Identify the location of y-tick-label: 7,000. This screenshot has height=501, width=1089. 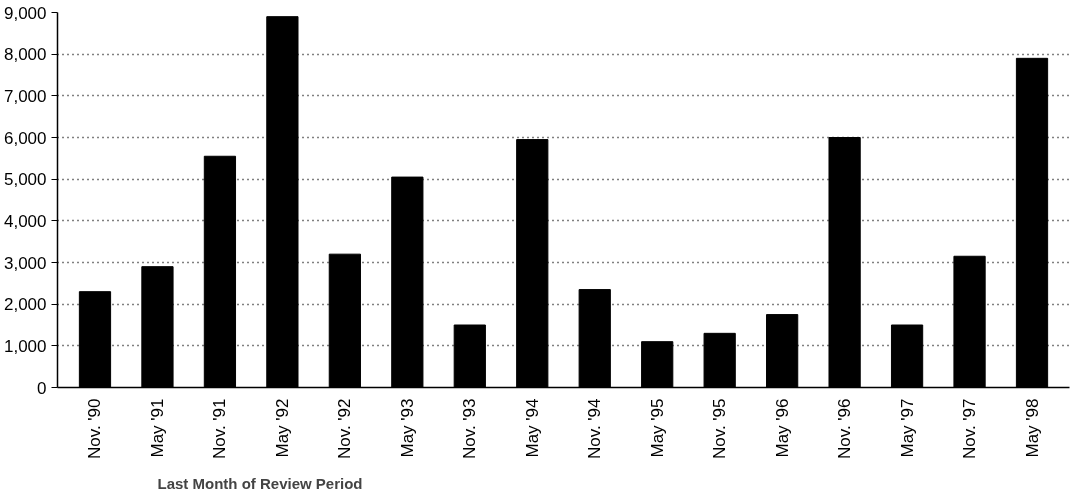
(25, 96).